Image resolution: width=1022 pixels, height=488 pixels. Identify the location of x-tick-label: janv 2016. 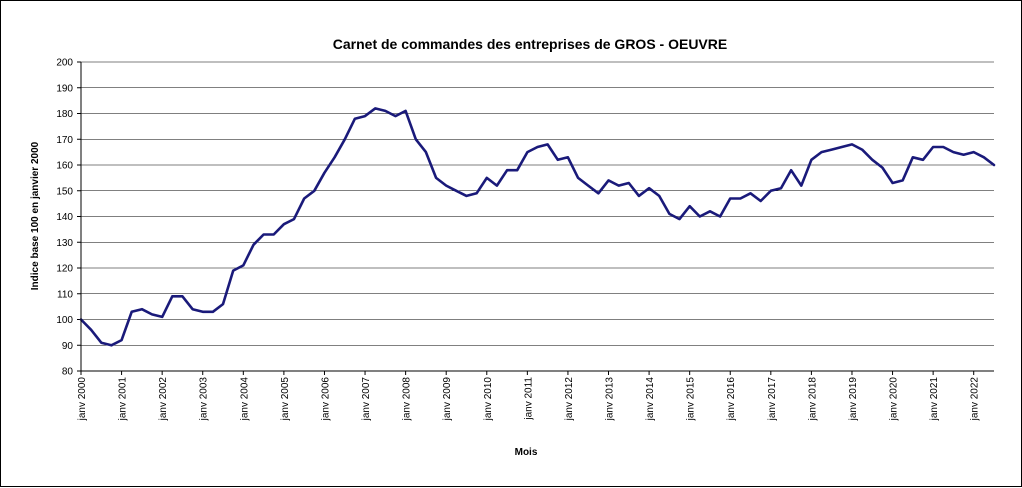
(731, 399).